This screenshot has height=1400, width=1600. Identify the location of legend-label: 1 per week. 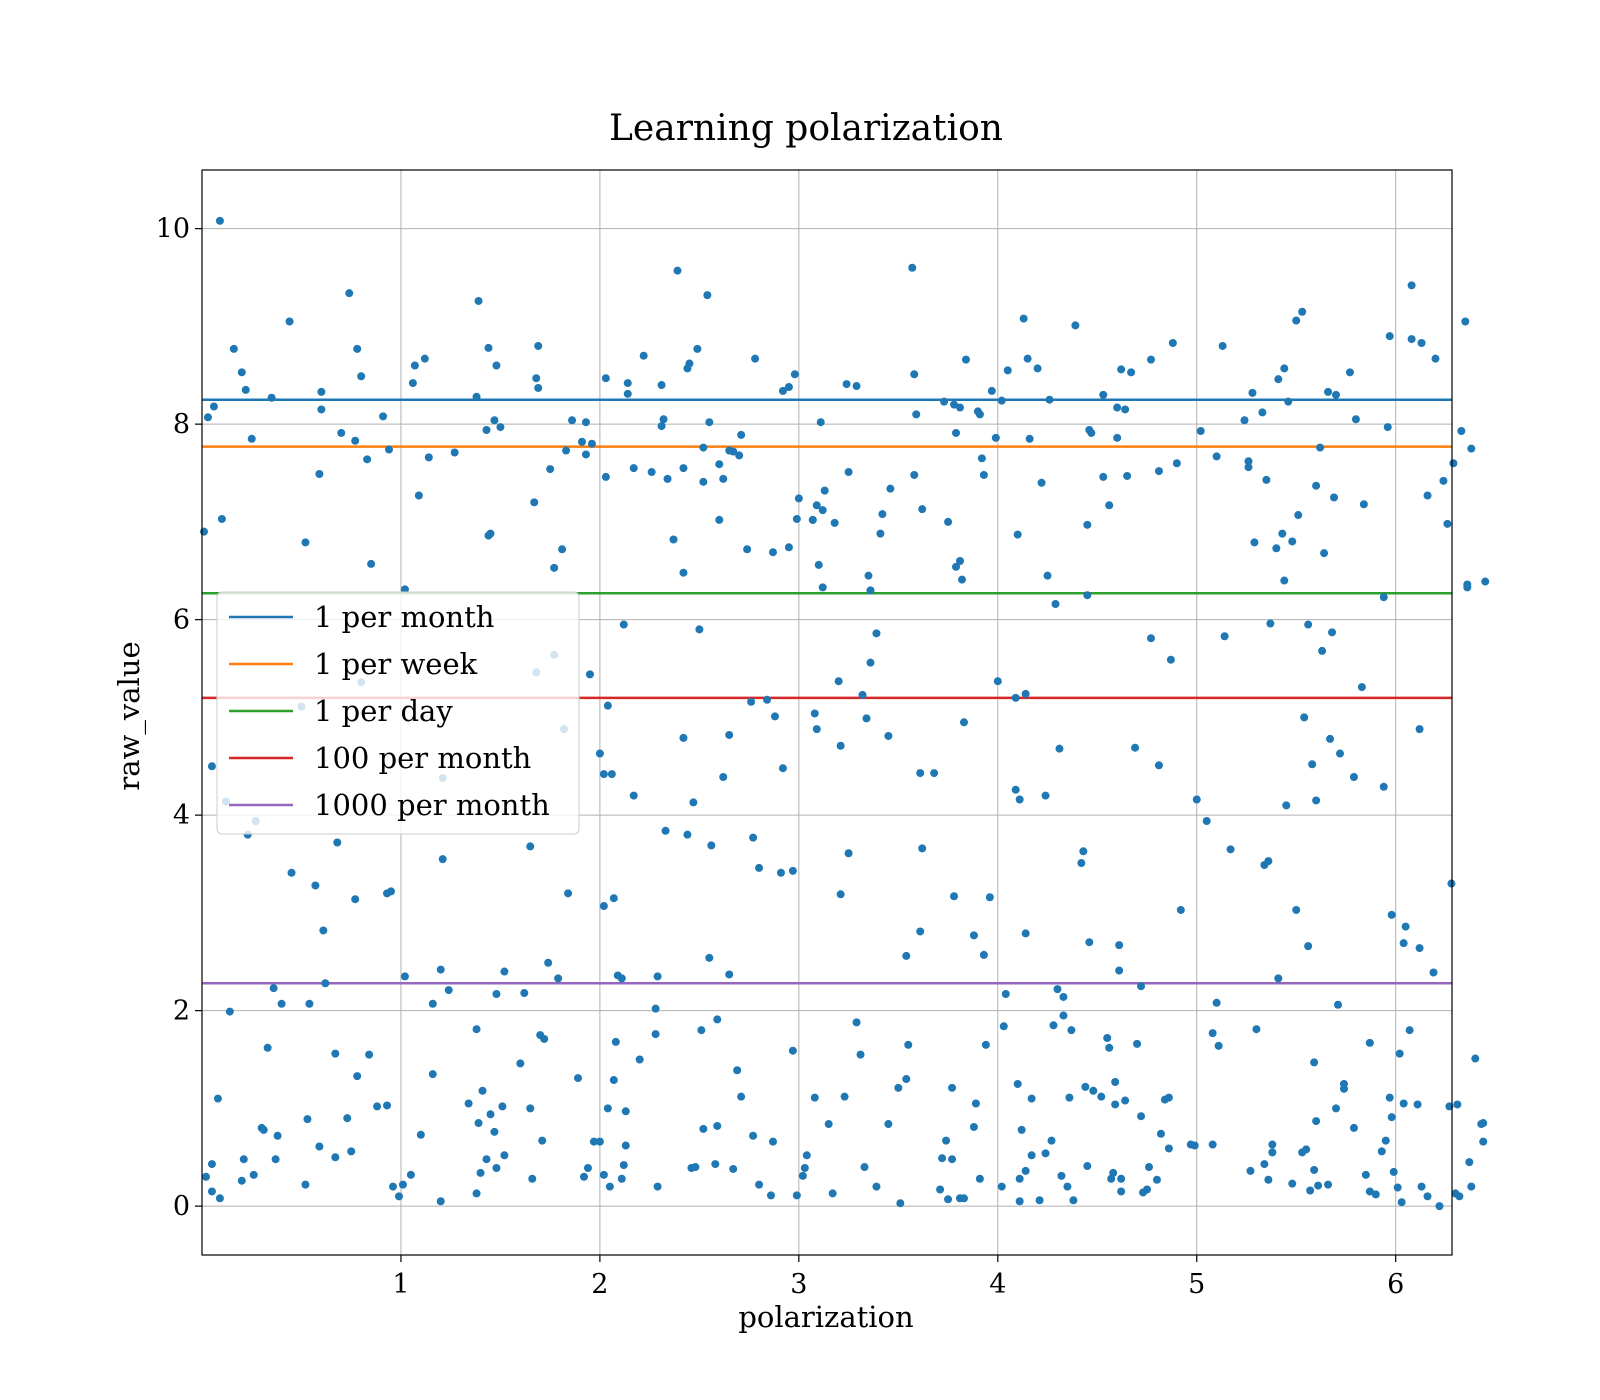
(396, 664).